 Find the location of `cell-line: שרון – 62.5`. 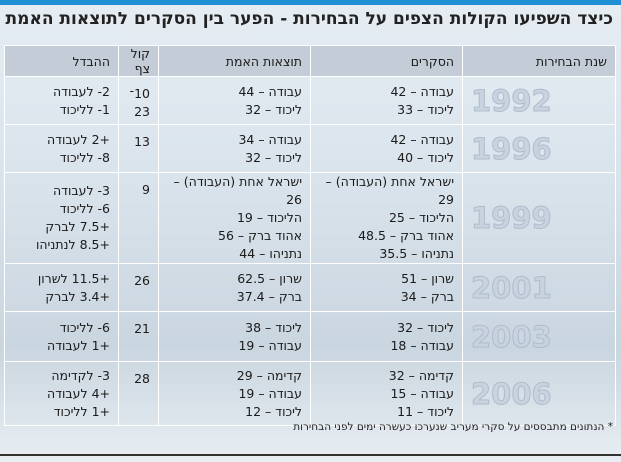

cell-line: שרון – 62.5 is located at coordinates (269, 278).